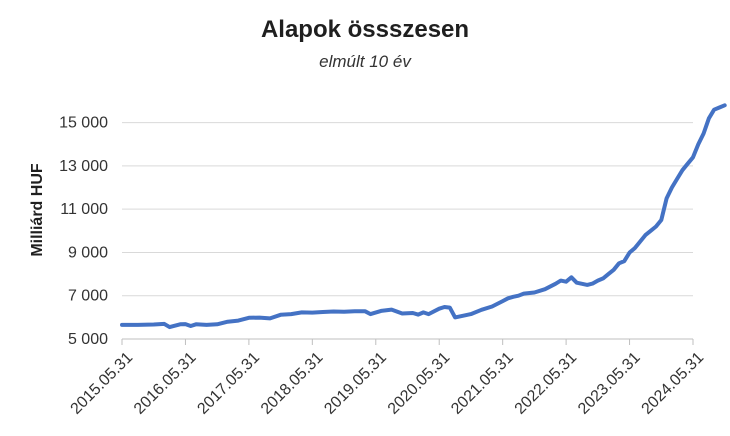 The height and width of the screenshot is (436, 730). I want to click on x-tick-label: 2016.05.31, so click(165, 383).